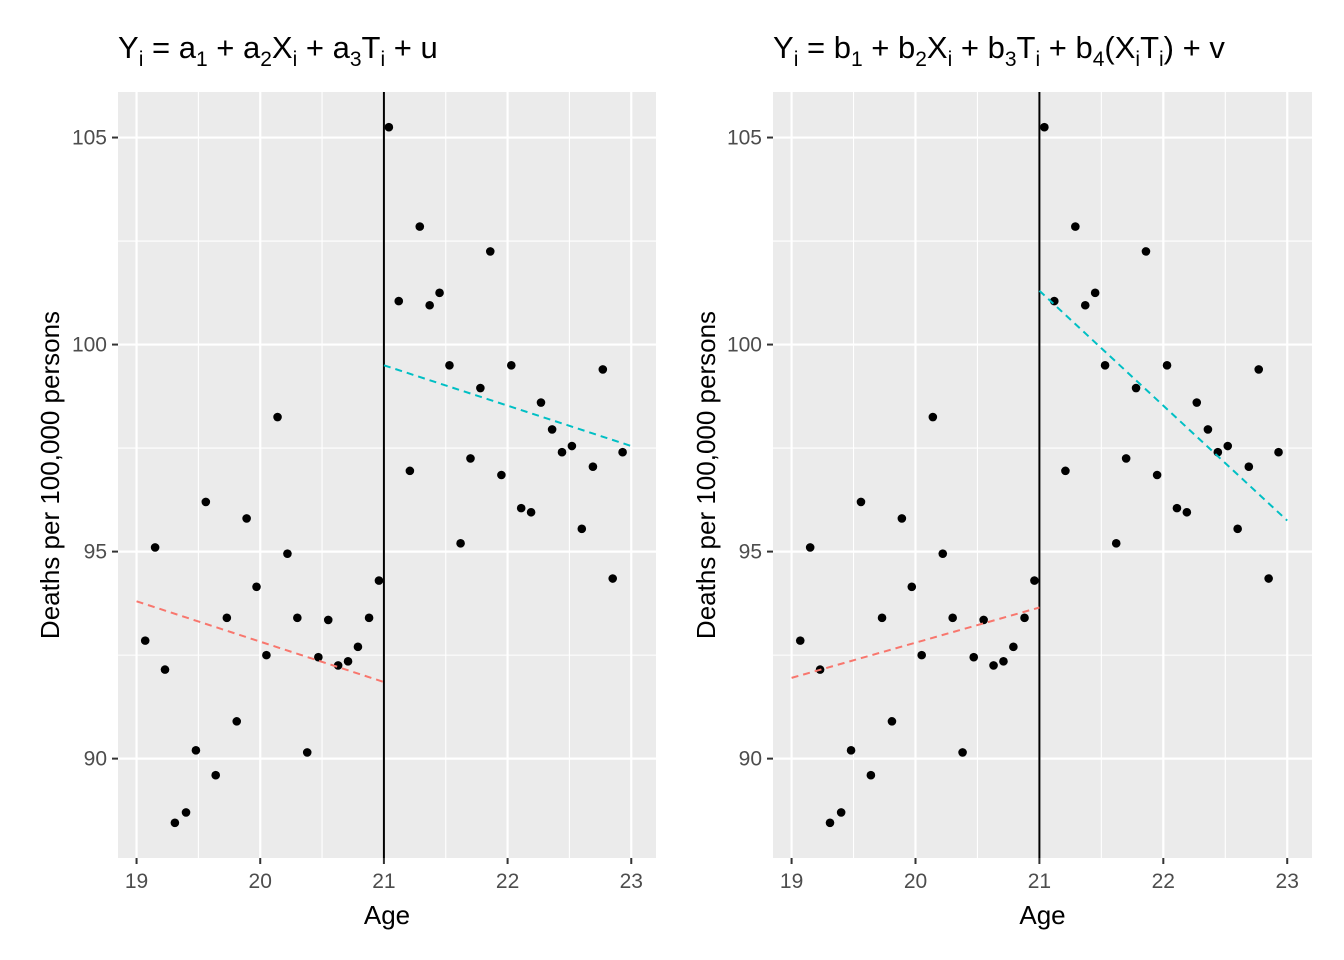 This screenshot has width=1344, height=960. I want to click on title-text: + a, so click(323, 47).